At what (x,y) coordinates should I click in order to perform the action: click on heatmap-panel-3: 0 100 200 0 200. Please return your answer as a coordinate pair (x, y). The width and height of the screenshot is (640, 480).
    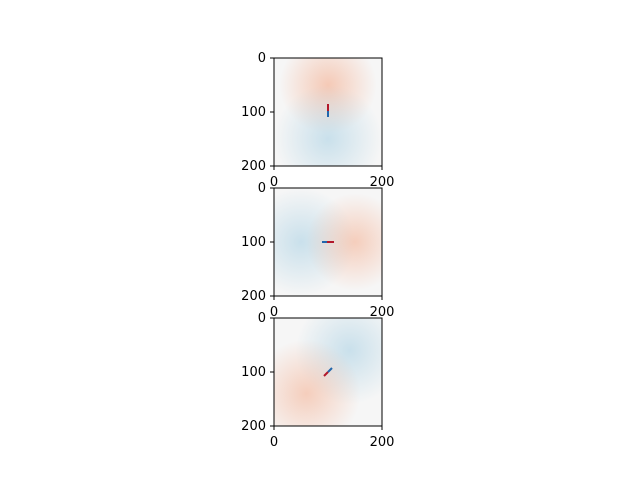
    Looking at the image, I should click on (317, 380).